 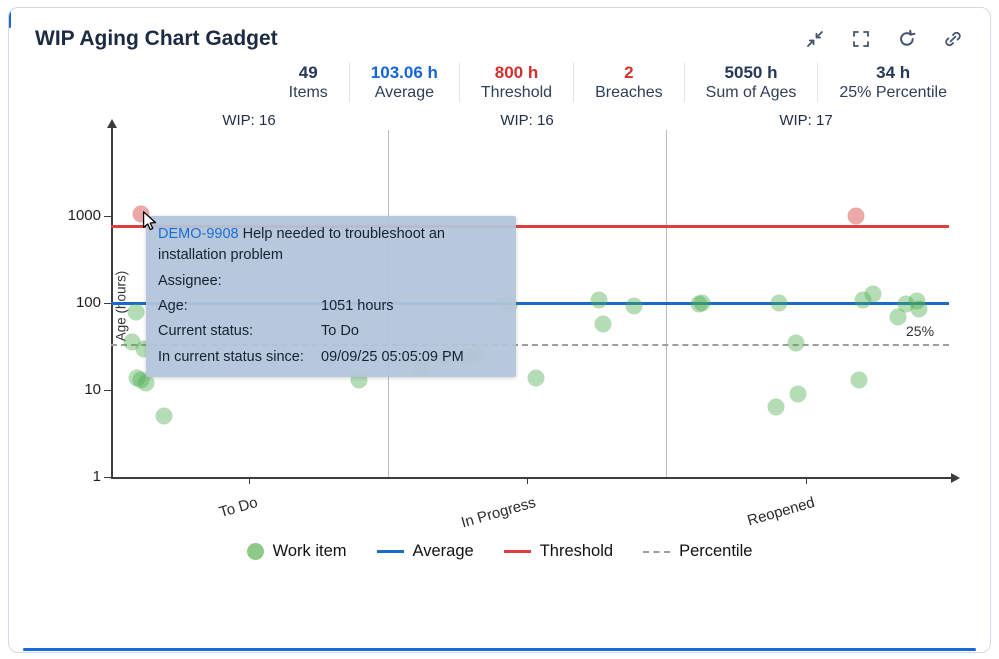 What do you see at coordinates (781, 512) in the screenshot?
I see `column-label-reopened: Reopened` at bounding box center [781, 512].